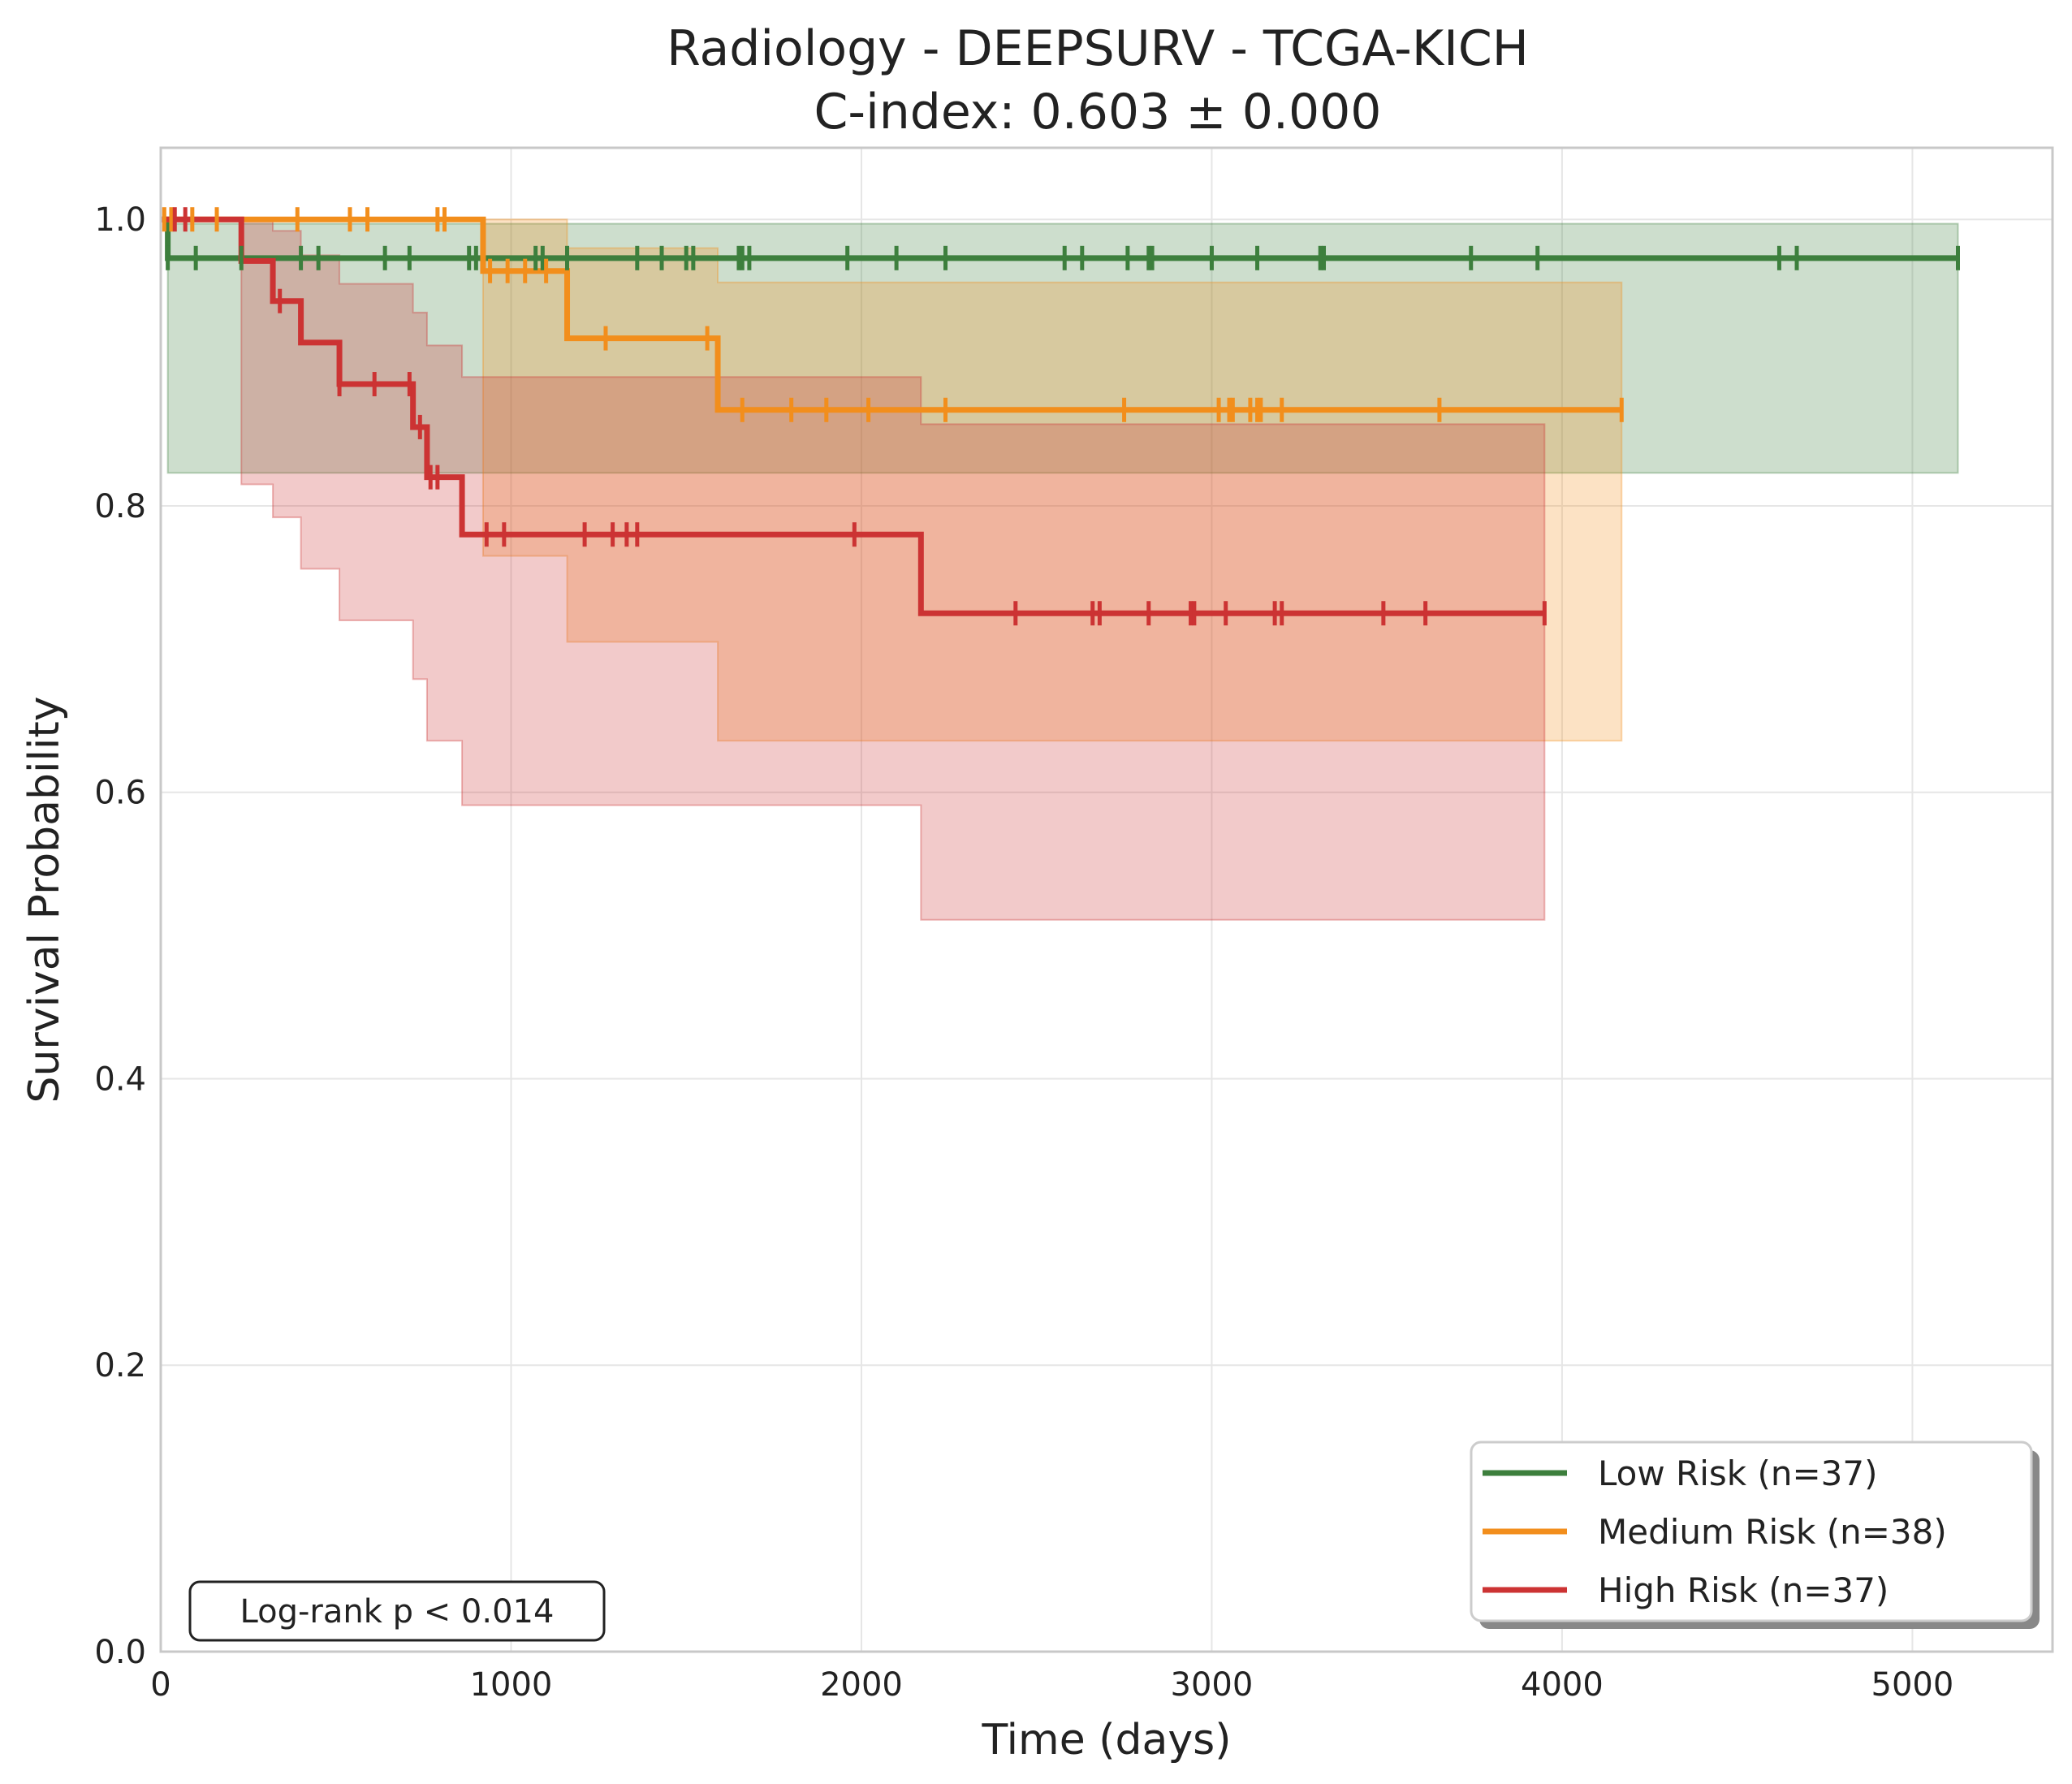 The height and width of the screenshot is (1784, 2072). Describe the element at coordinates (120, 1079) in the screenshot. I see `y-tick-label: 0.4` at that location.